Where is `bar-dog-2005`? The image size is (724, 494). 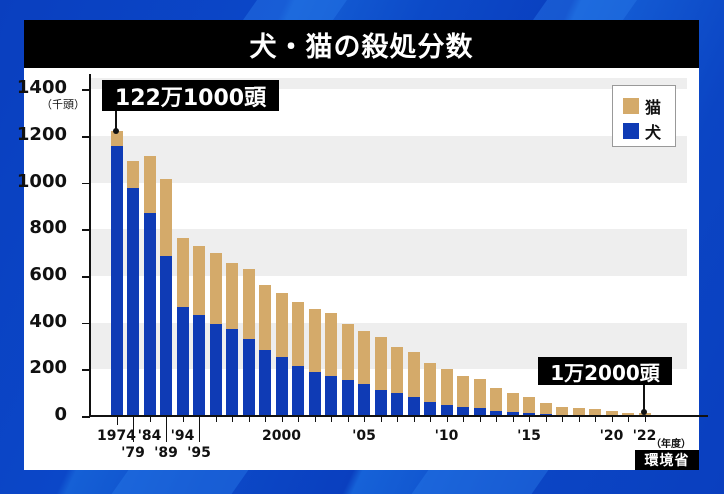 bar-dog-2005 is located at coordinates (364, 400).